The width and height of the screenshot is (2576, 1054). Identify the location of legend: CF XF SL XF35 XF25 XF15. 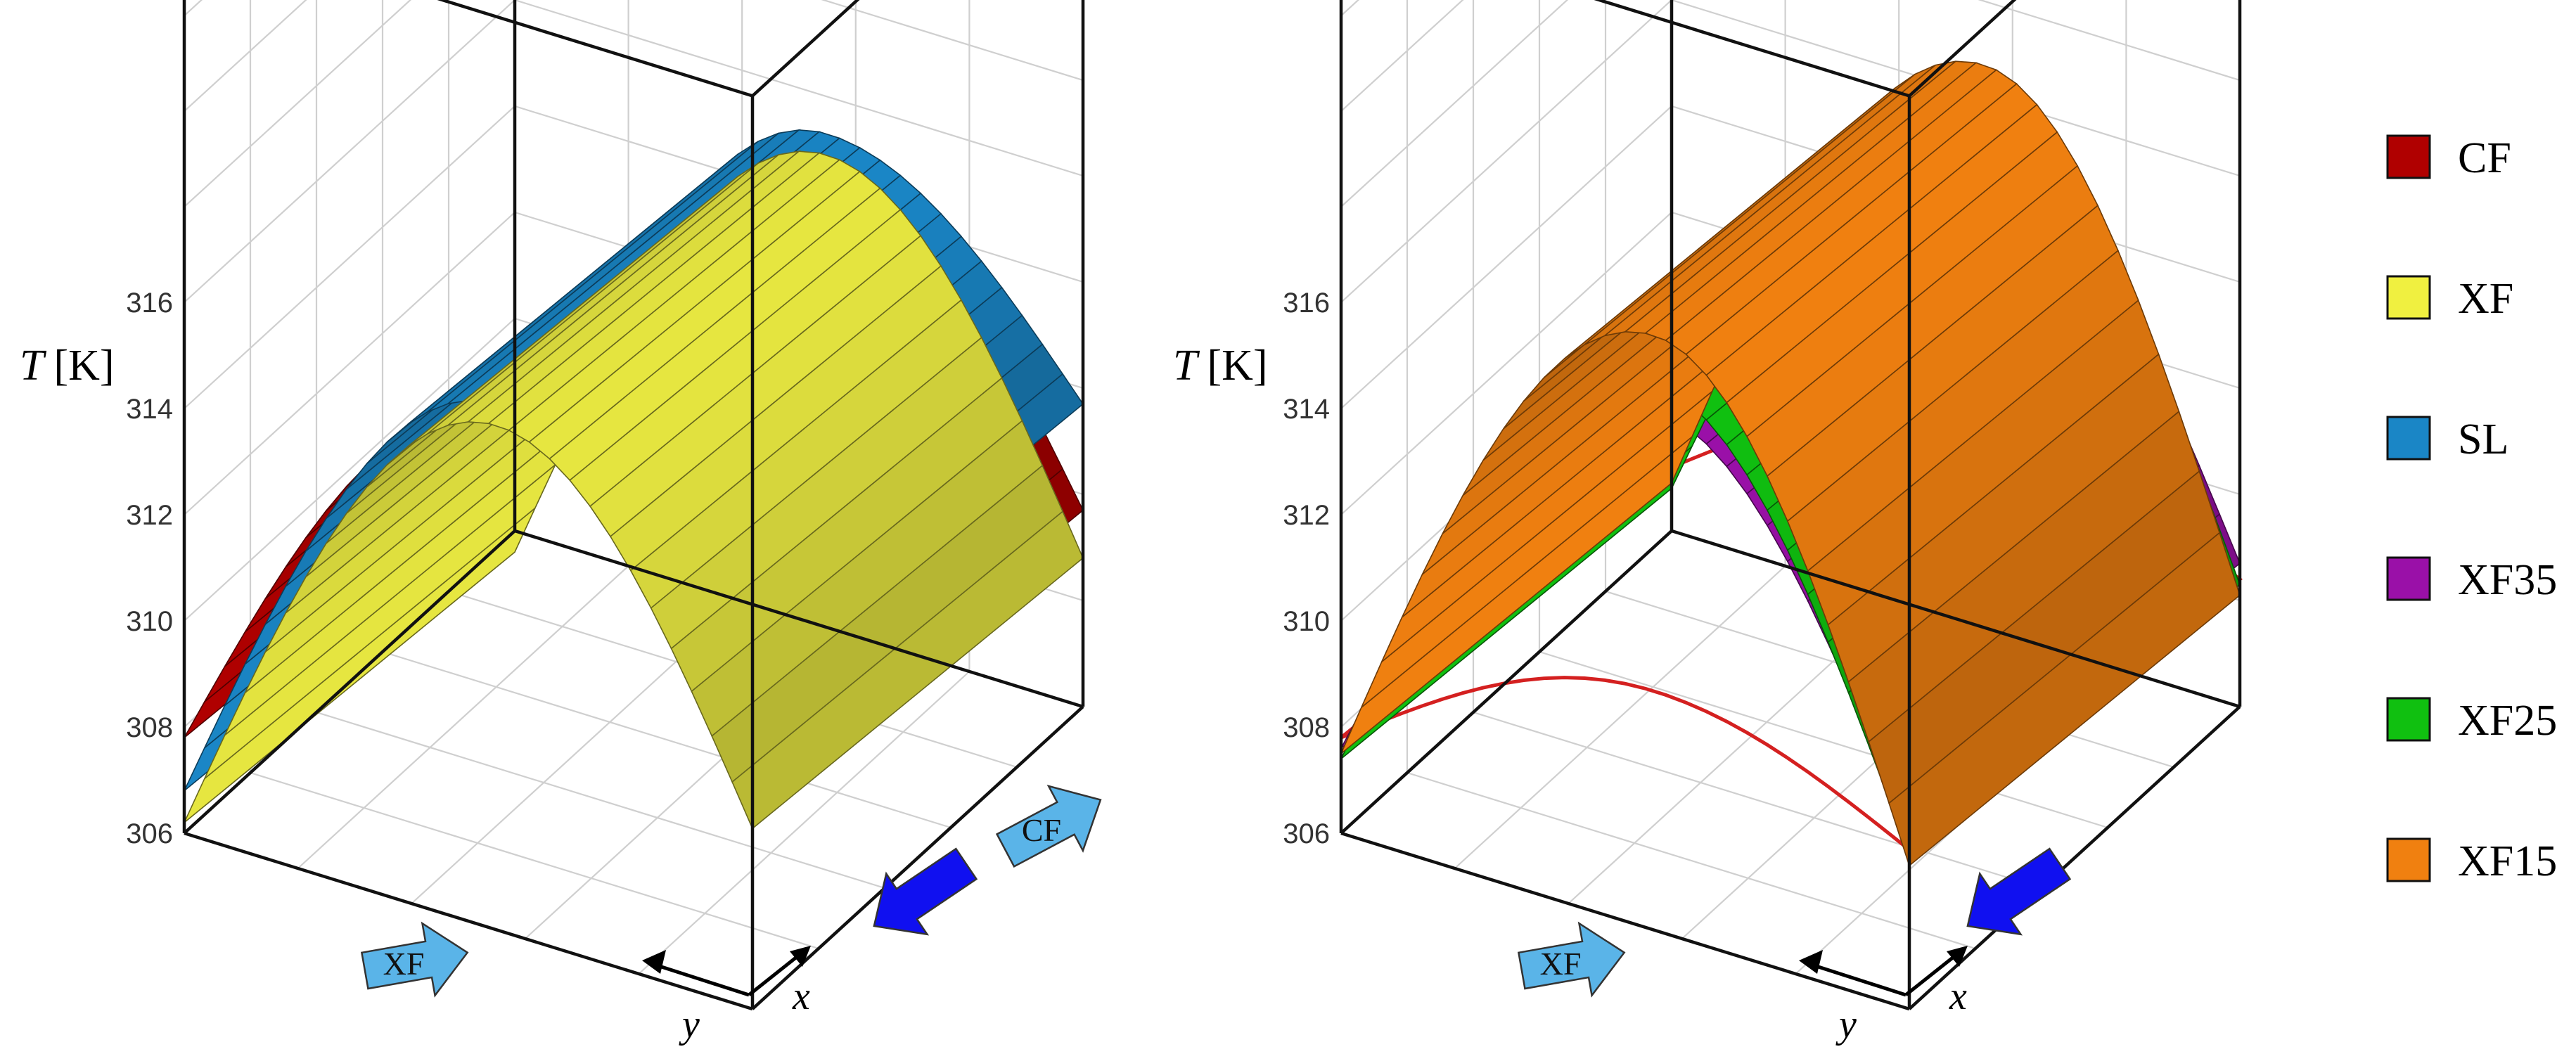
(2471, 510).